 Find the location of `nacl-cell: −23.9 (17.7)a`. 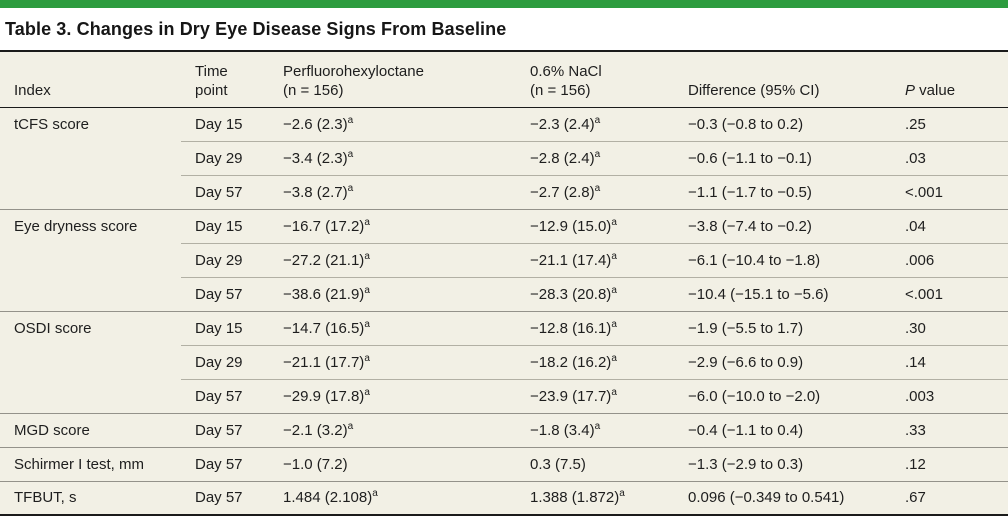

nacl-cell: −23.9 (17.7)a is located at coordinates (595, 395).